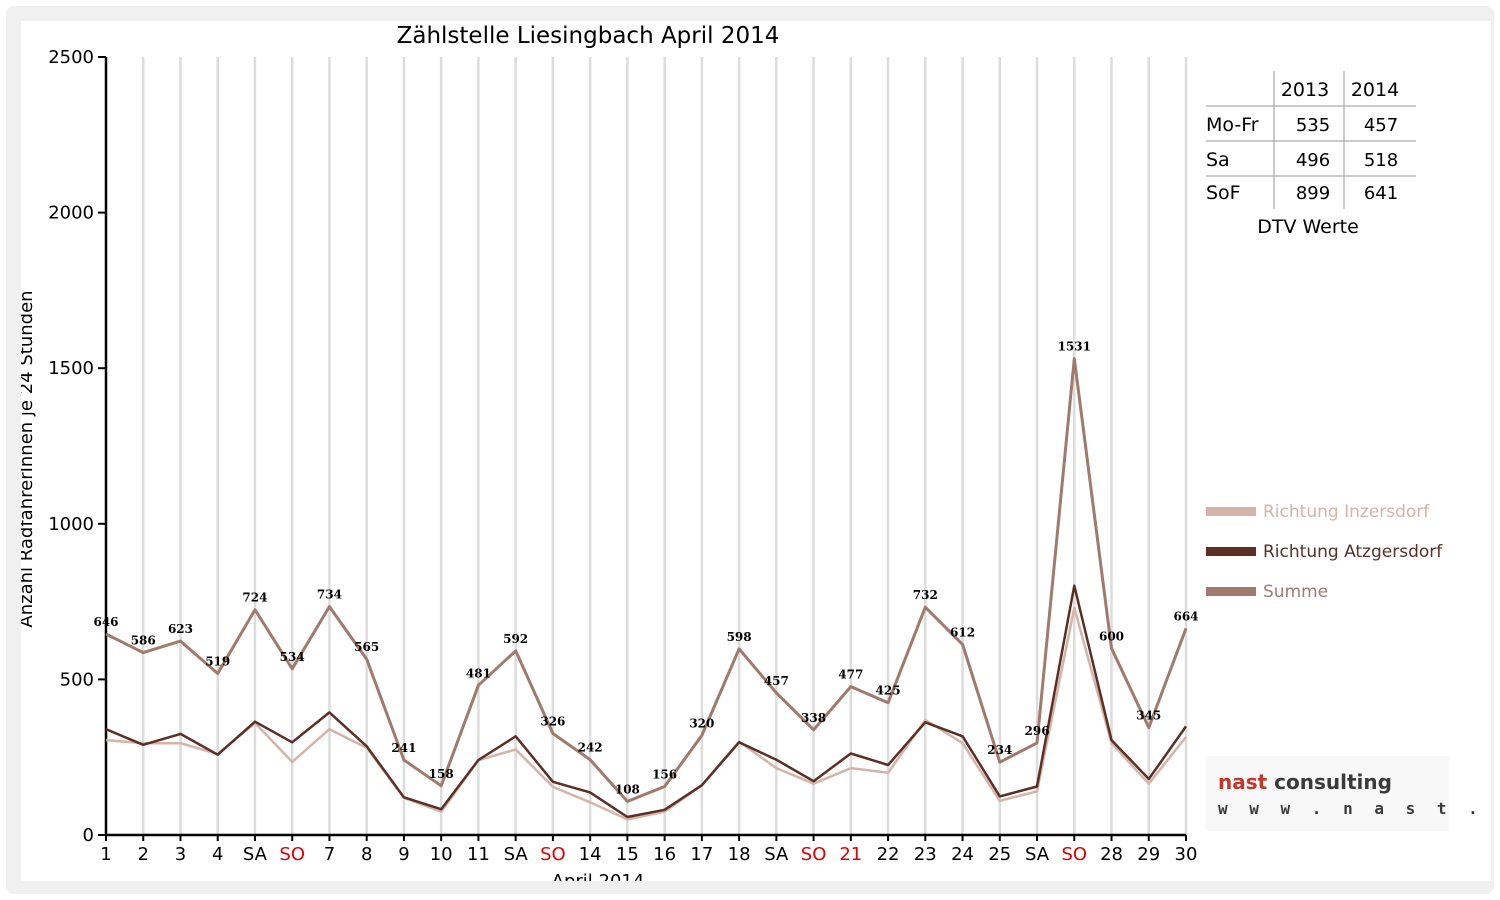 This screenshot has width=1500, height=900. I want to click on x-tick-label: 24, so click(962, 854).